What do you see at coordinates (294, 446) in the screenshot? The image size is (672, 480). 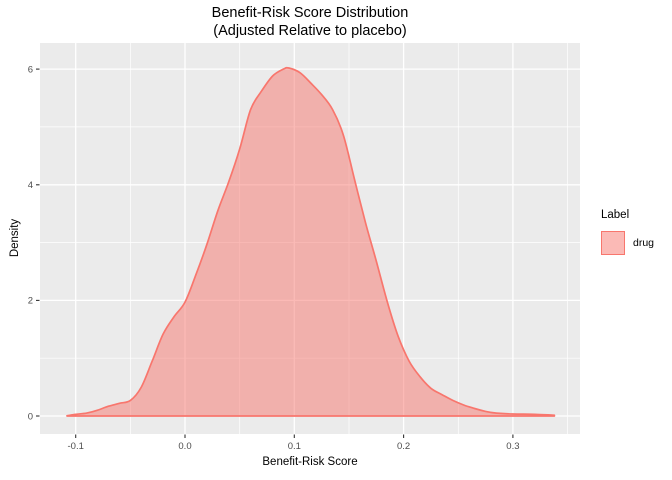 I see `x-tick-label: 0.1` at bounding box center [294, 446].